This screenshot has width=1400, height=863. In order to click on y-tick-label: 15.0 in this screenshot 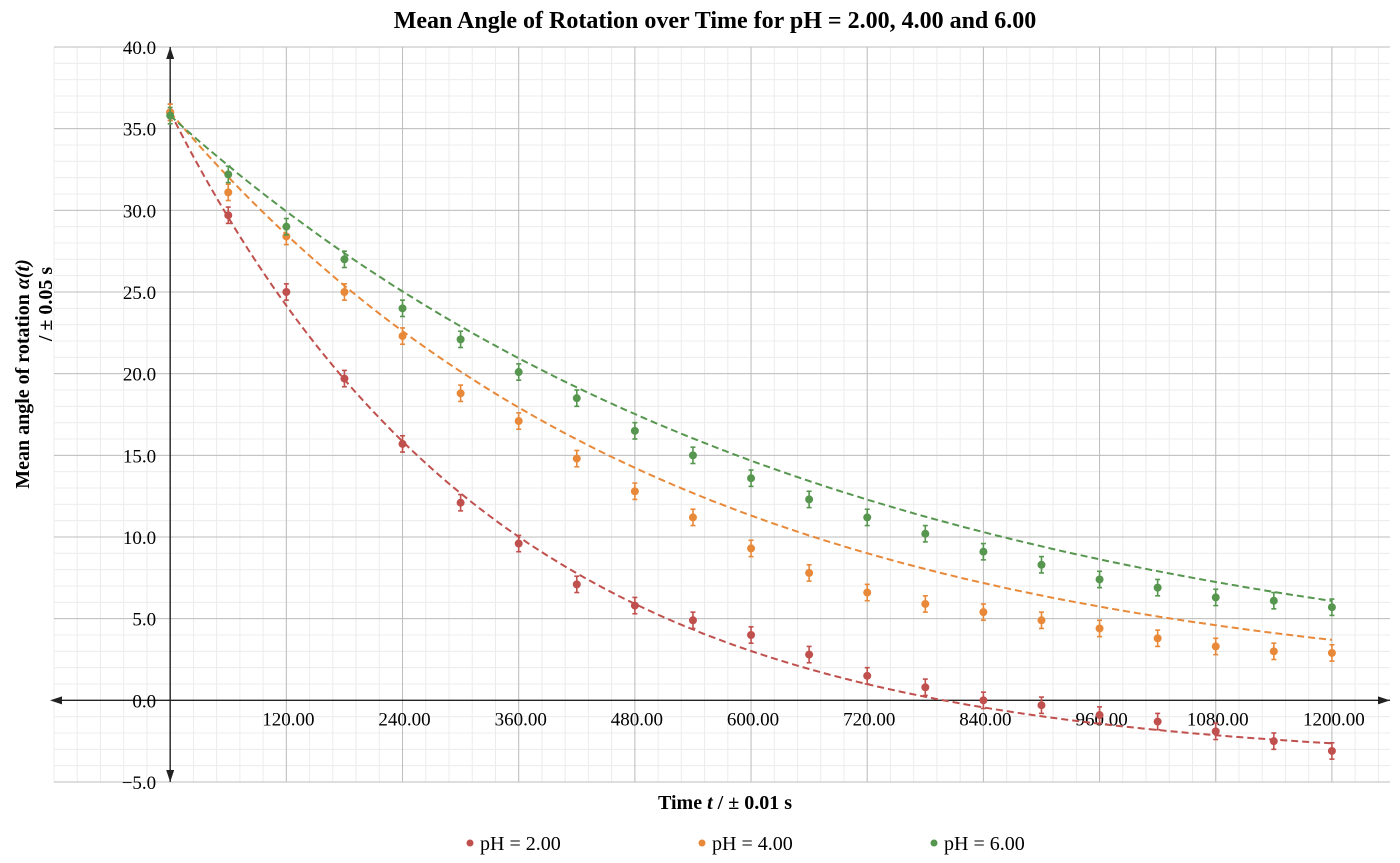, I will do `click(139, 456)`.